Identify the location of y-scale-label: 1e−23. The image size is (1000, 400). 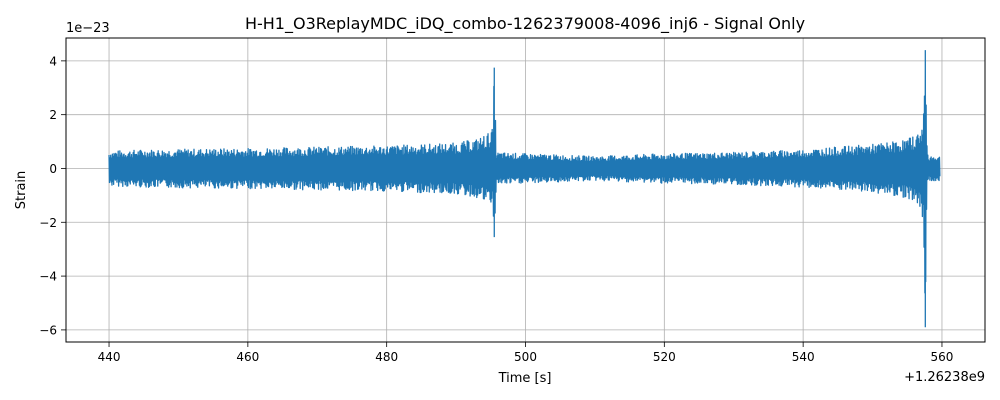
(88, 28).